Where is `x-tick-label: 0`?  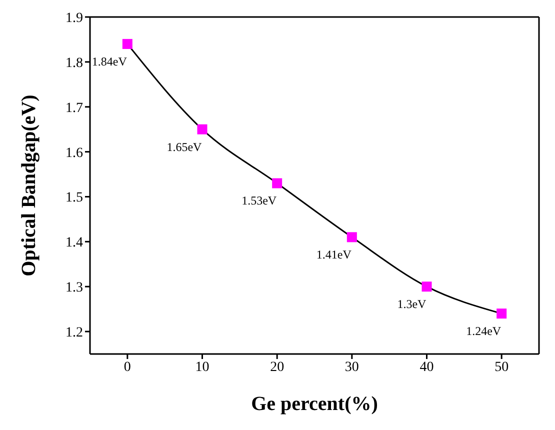
x-tick-label: 0 is located at coordinates (127, 367).